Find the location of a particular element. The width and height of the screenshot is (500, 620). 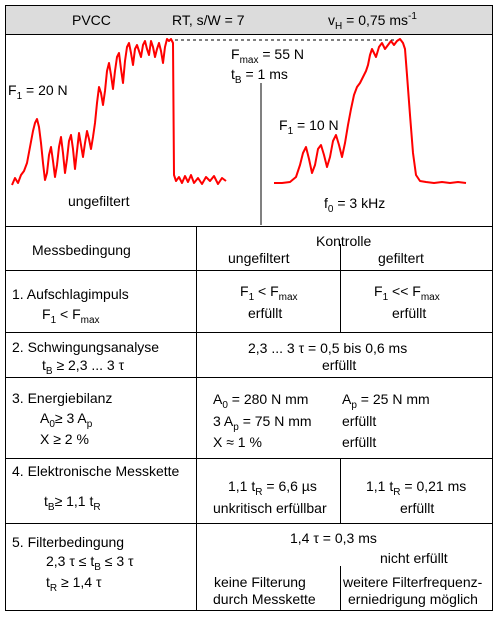

row2-status: erfüllt is located at coordinates (339, 365).